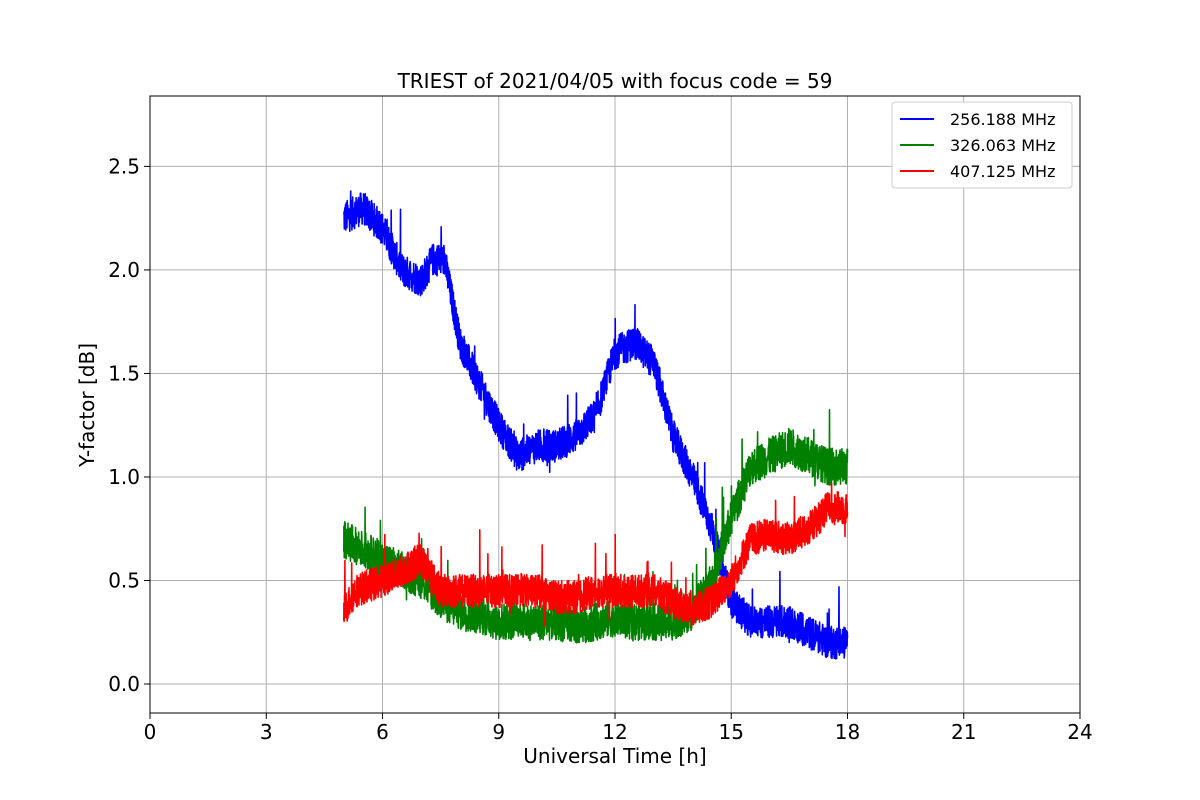  What do you see at coordinates (124, 580) in the screenshot?
I see `y-tick-label: 0.5` at bounding box center [124, 580].